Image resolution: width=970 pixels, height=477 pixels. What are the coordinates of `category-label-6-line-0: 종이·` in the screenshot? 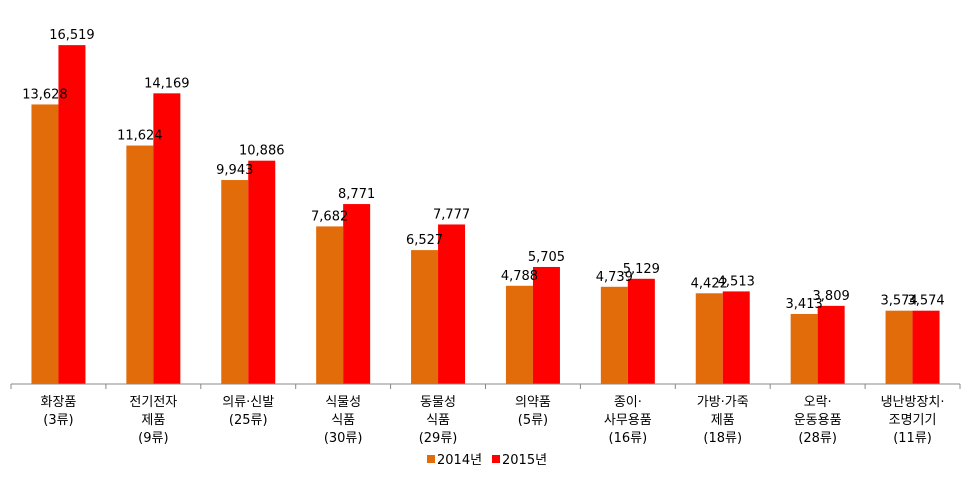 It's located at (628, 402).